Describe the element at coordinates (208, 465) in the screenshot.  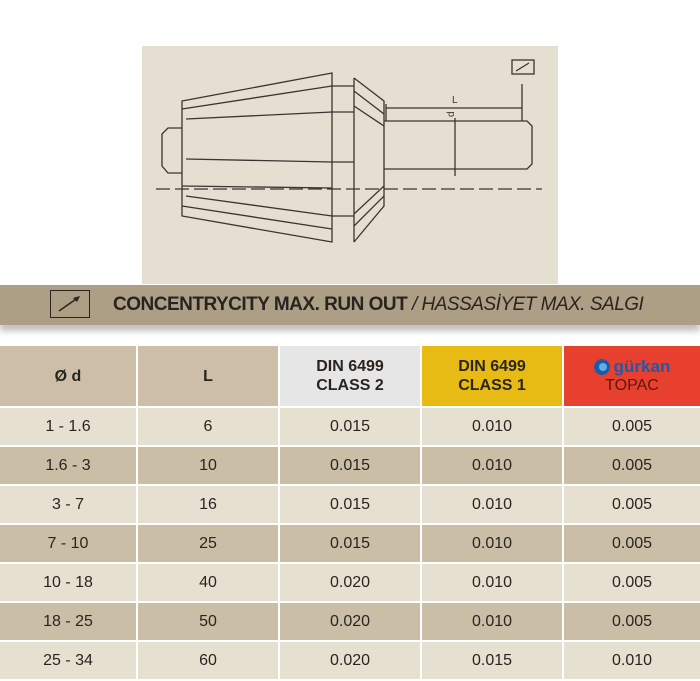
I see `cell-length: 10` at that location.